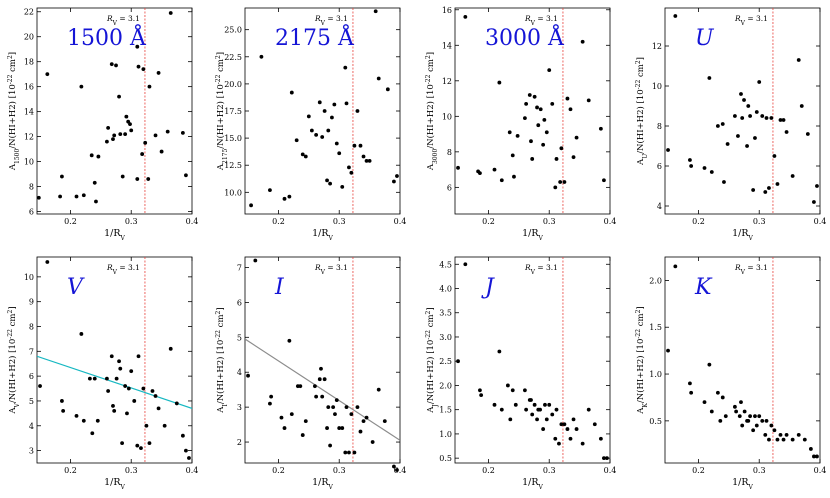  What do you see at coordinates (488, 287) in the screenshot?
I see `band-label: J` at bounding box center [488, 287].